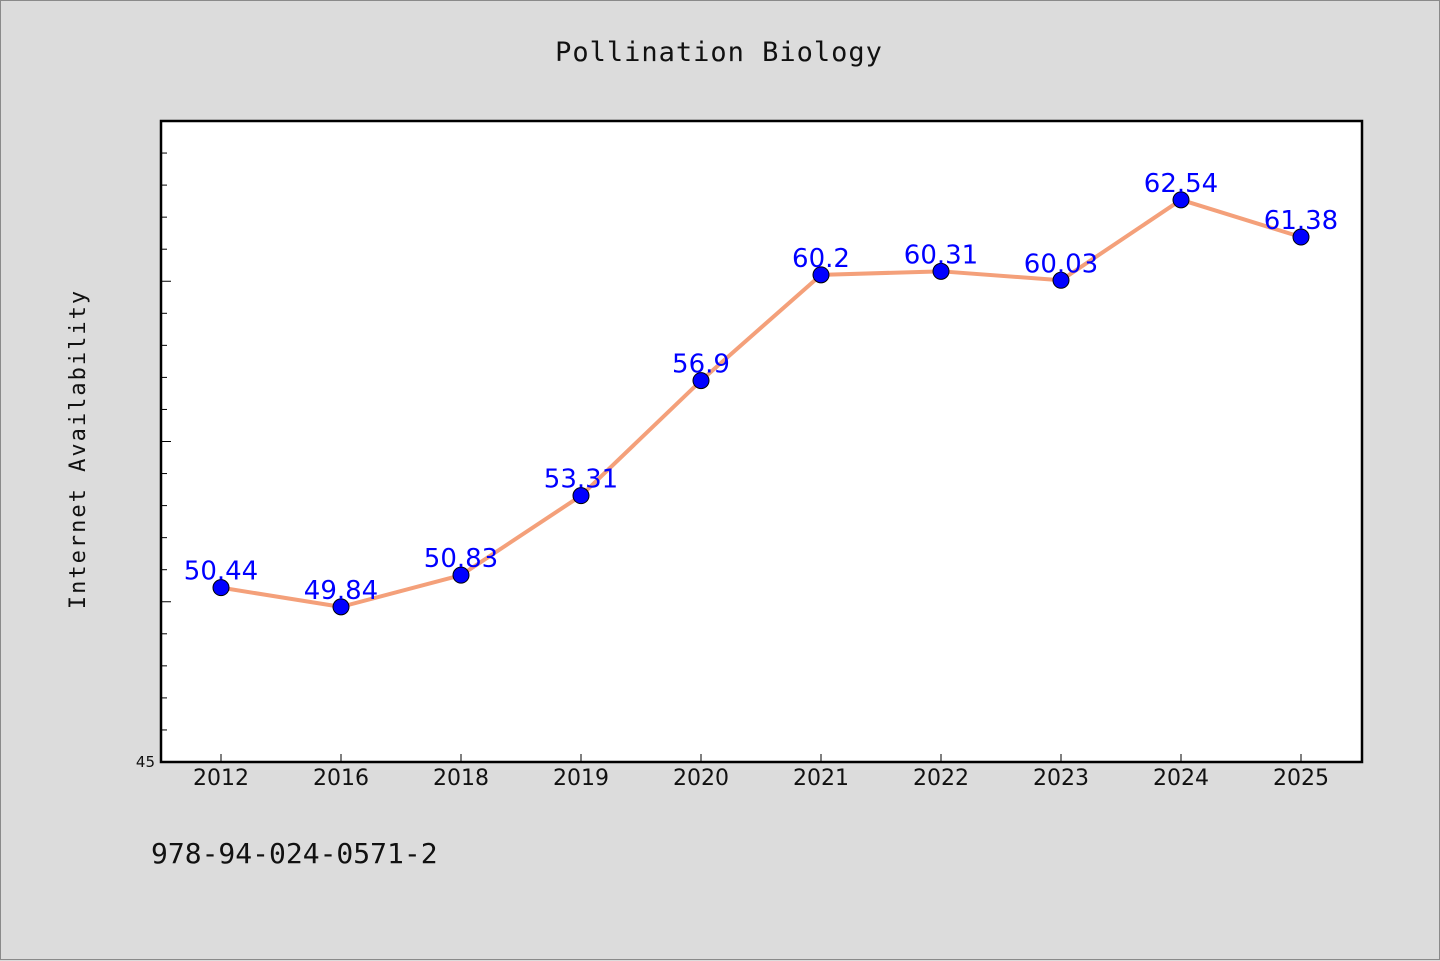 The height and width of the screenshot is (961, 1440). I want to click on x-tick-label: 2012, so click(221, 778).